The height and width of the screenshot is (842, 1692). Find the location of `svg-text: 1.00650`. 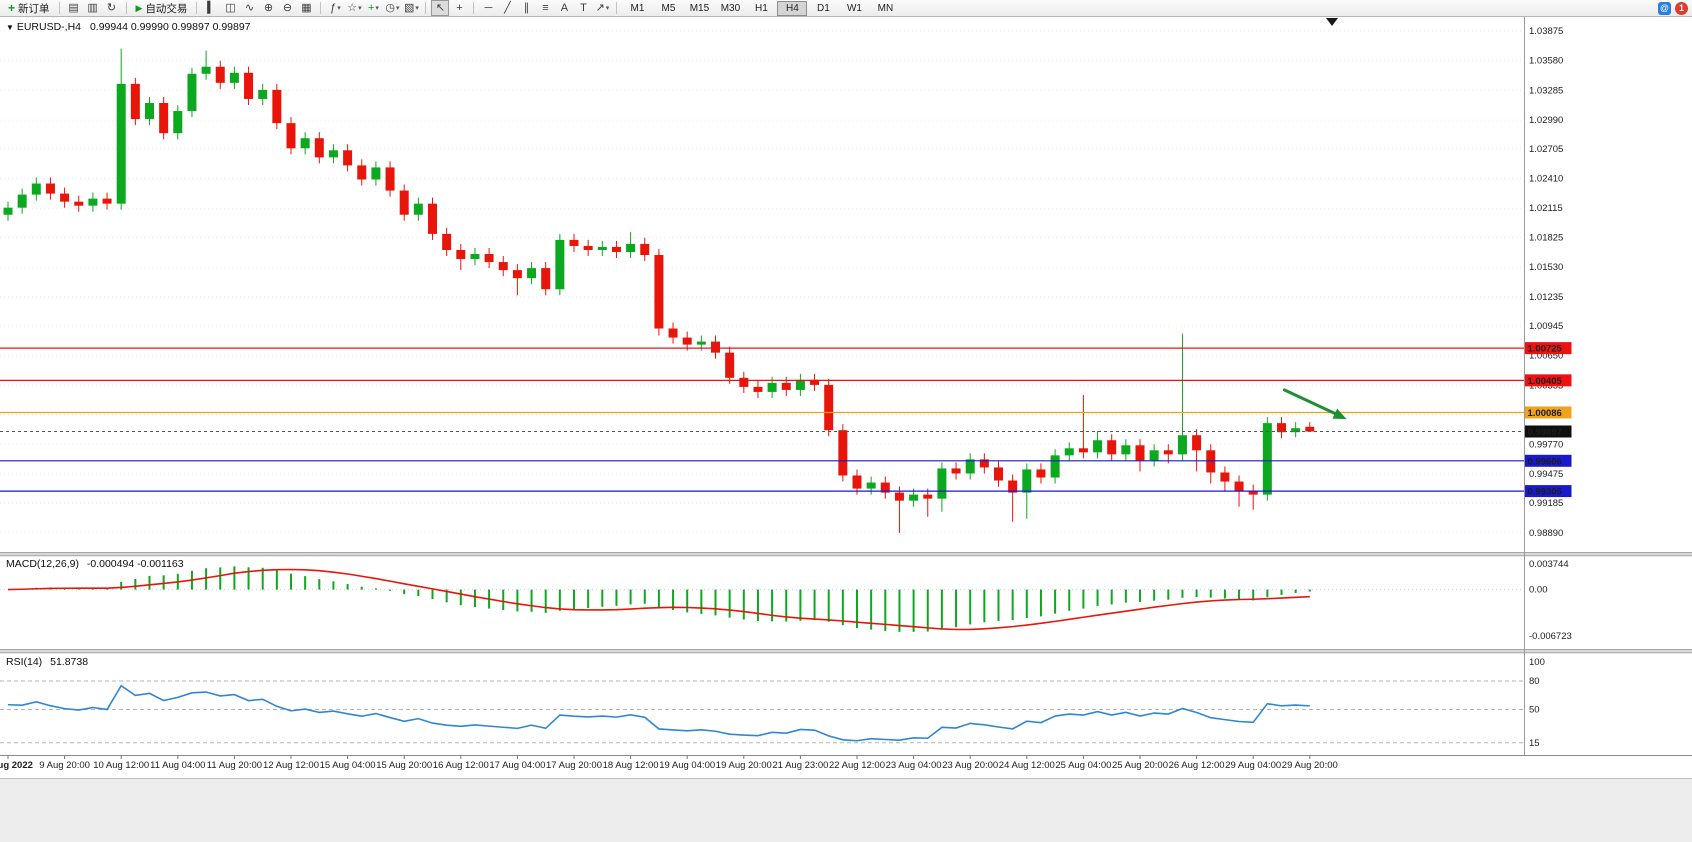

svg-text: 1.00650 is located at coordinates (1546, 356).